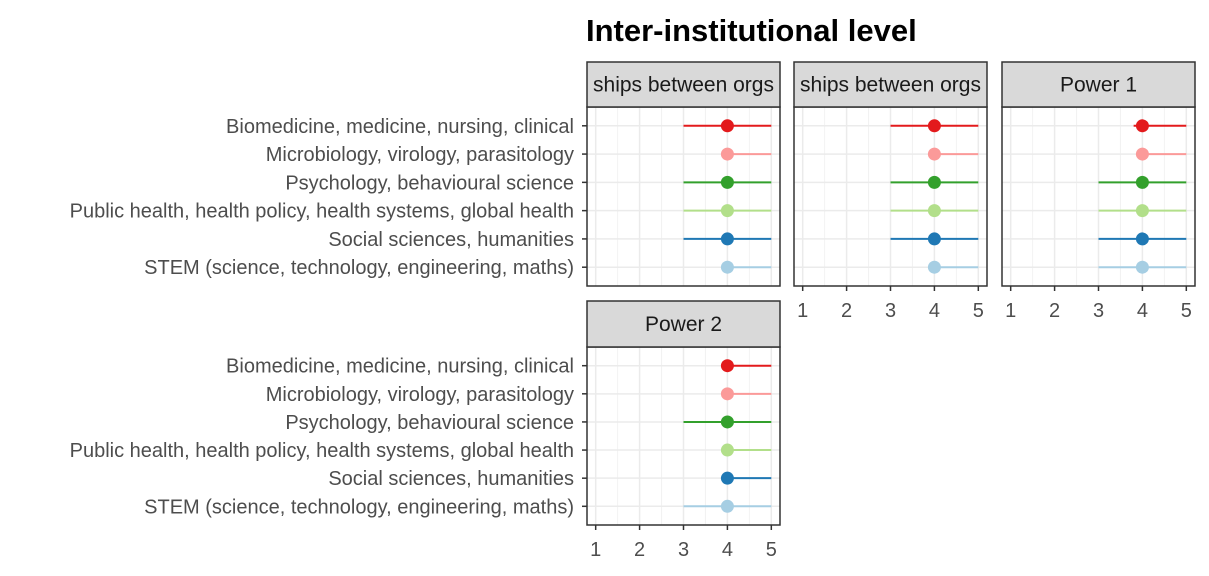 This screenshot has height=576, width=1209. I want to click on strip-label: Power 1, so click(1098, 85).